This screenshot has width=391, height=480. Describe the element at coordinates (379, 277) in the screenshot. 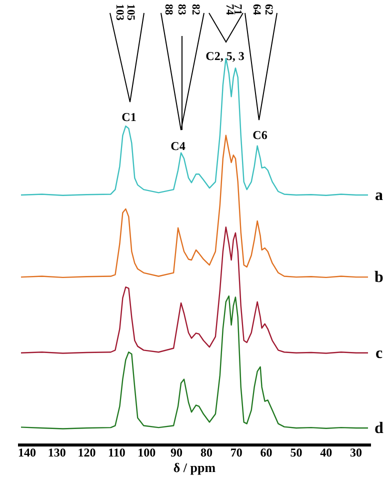

I see `series-label: b` at that location.